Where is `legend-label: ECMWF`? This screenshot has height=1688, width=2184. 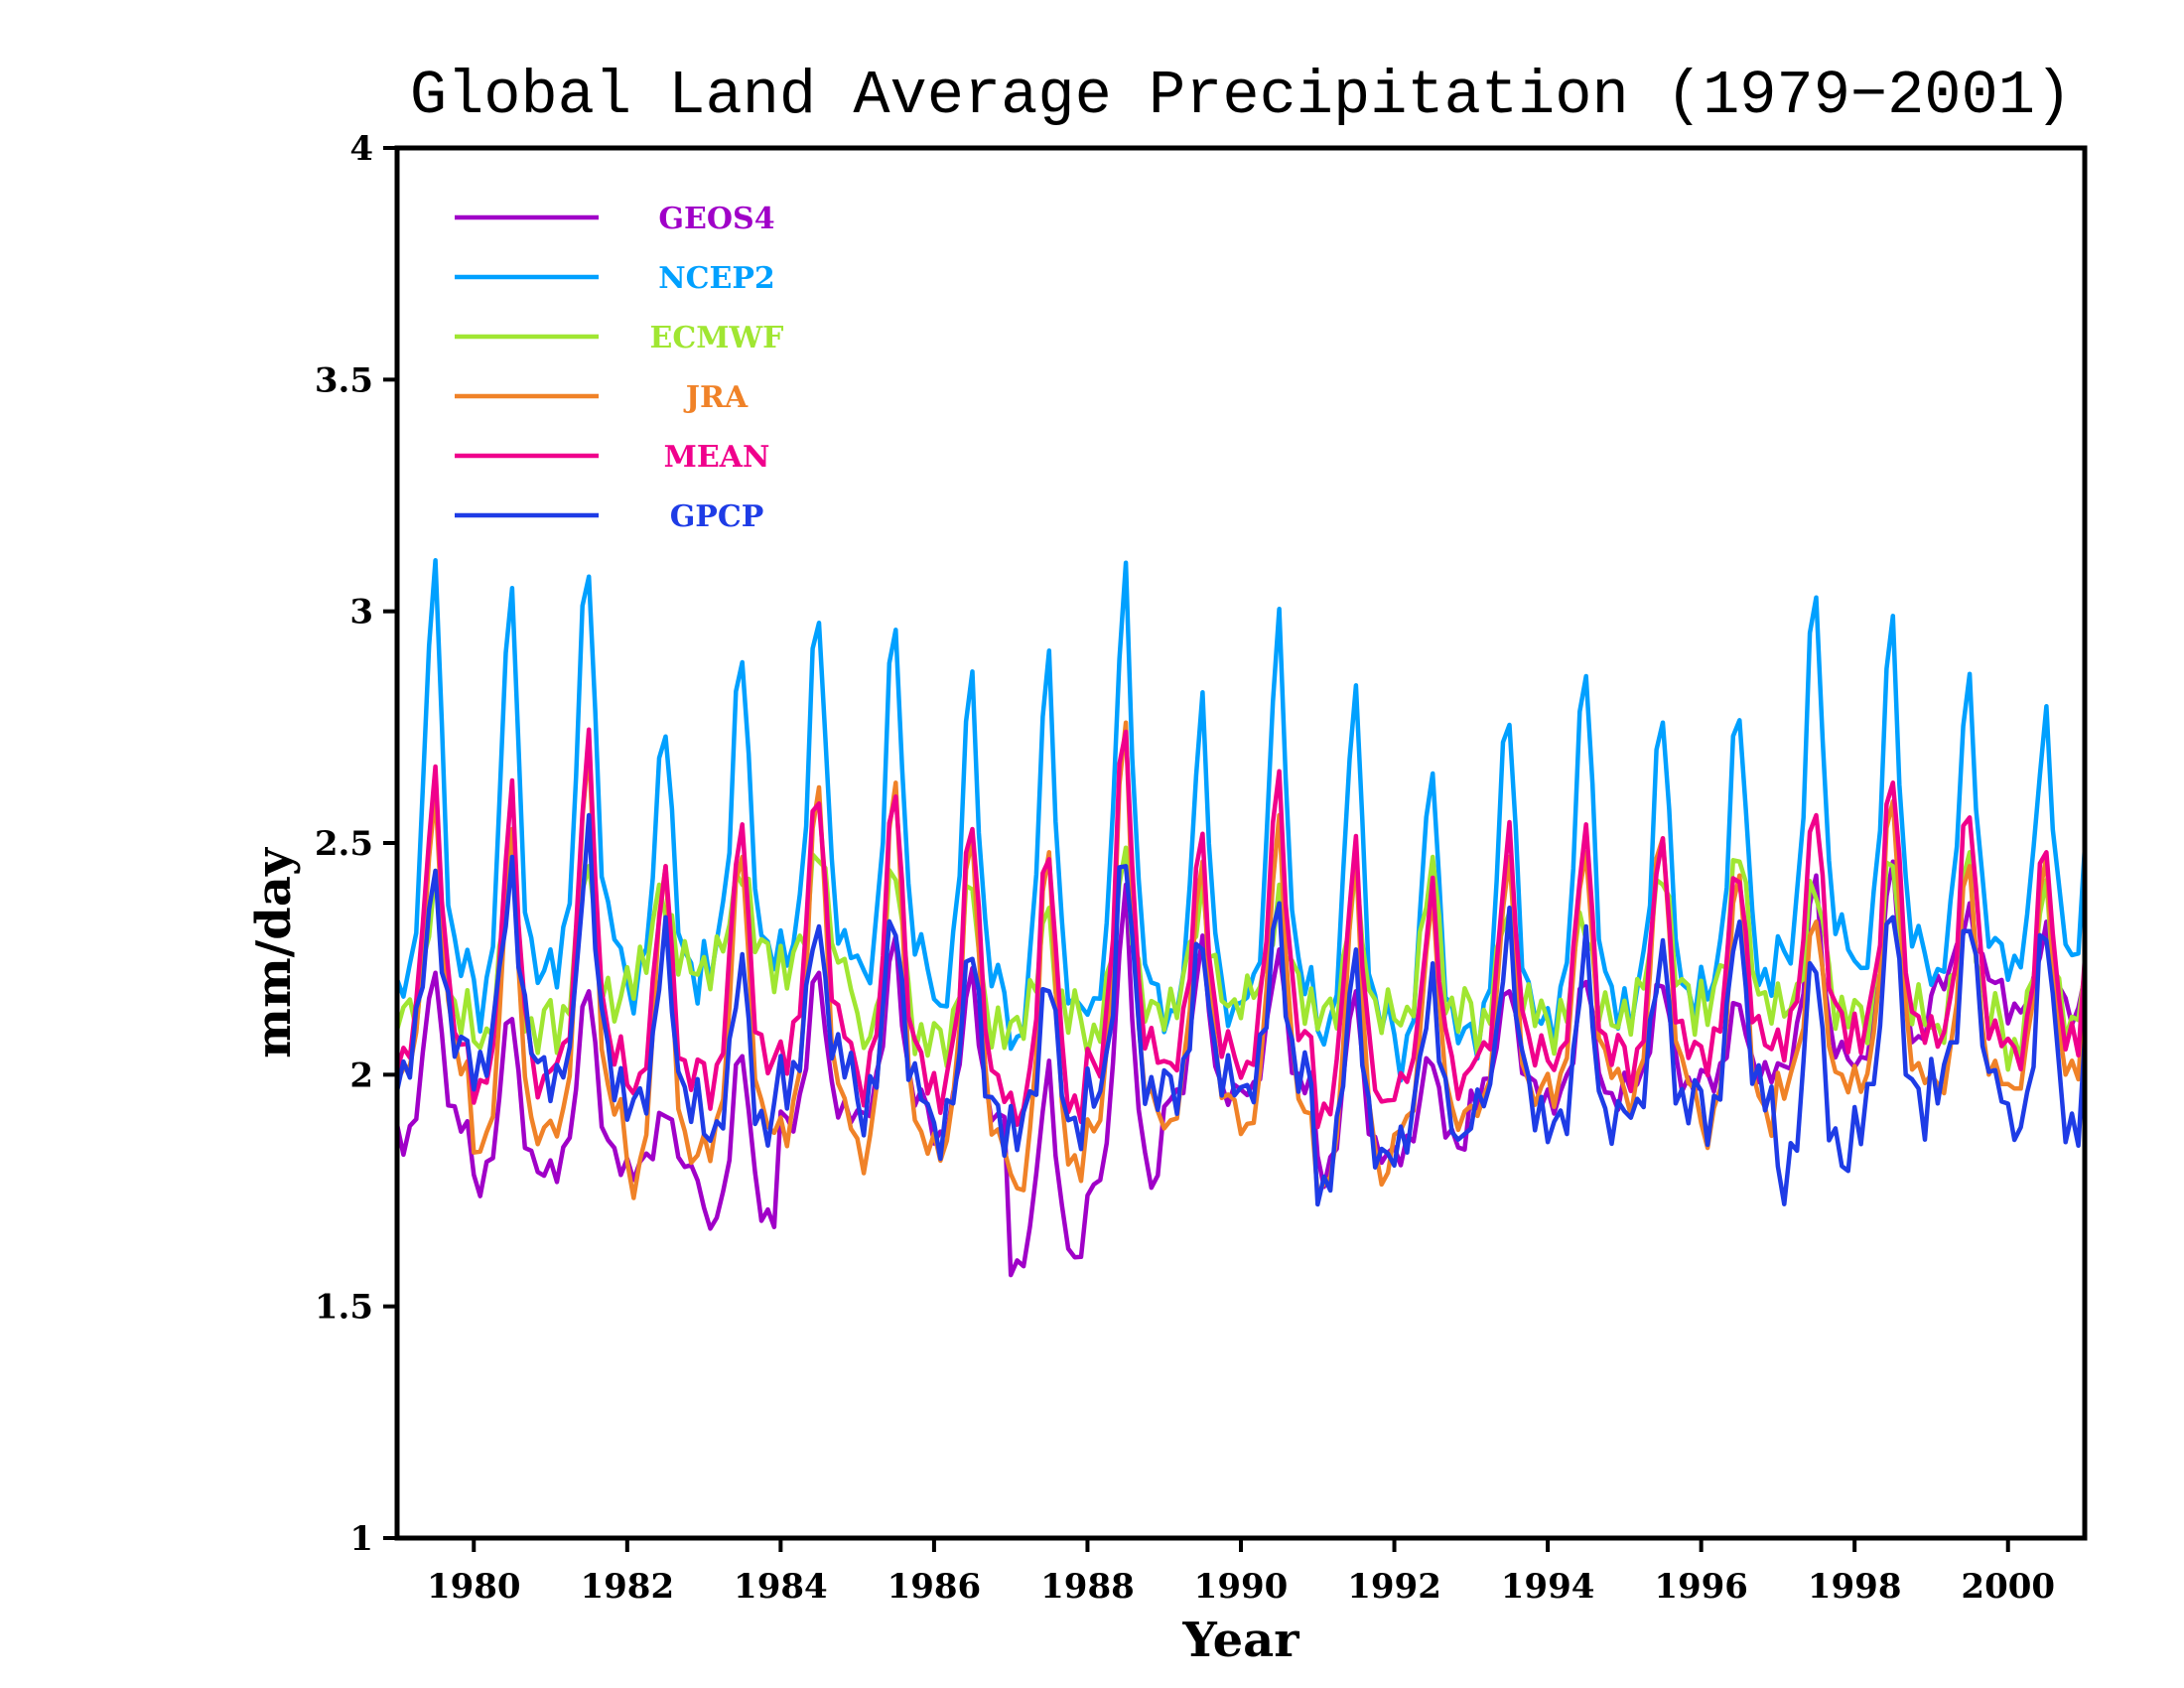 legend-label: ECMWF is located at coordinates (717, 338).